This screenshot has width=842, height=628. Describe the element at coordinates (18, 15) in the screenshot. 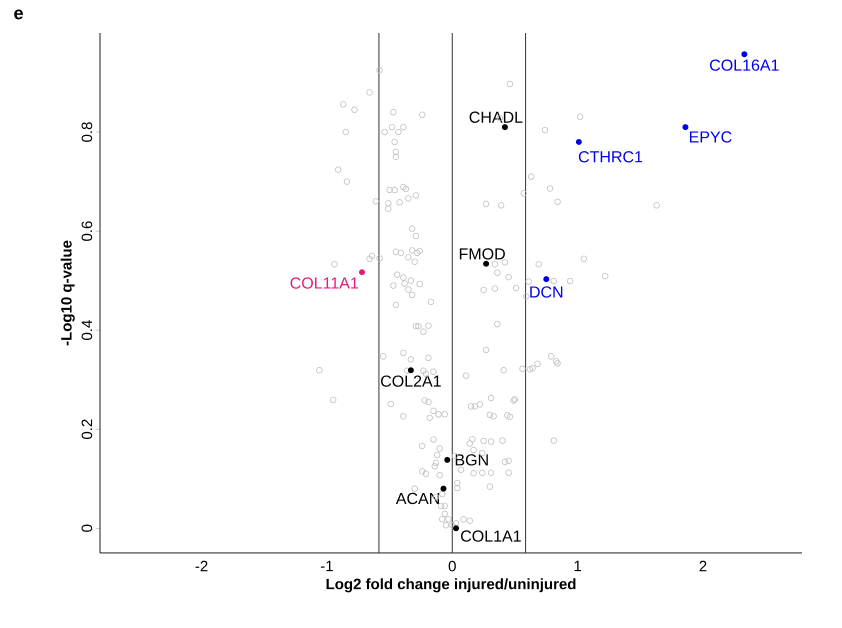

I see `chart-title: e` at that location.